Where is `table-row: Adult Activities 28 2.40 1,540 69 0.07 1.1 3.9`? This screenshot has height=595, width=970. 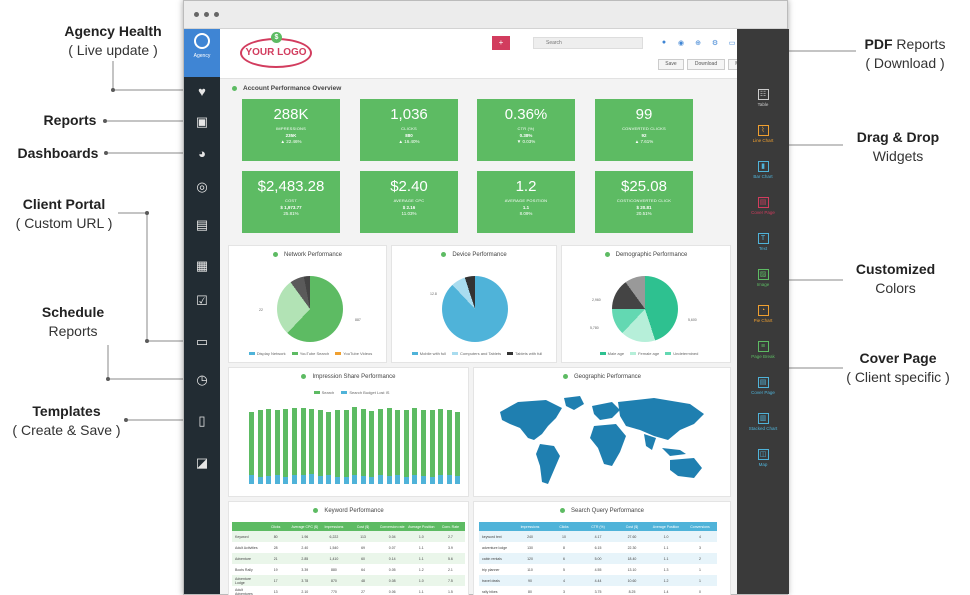 table-row: Adult Activities 28 2.40 1,540 69 0.07 1.1 3.9 is located at coordinates (348, 547).